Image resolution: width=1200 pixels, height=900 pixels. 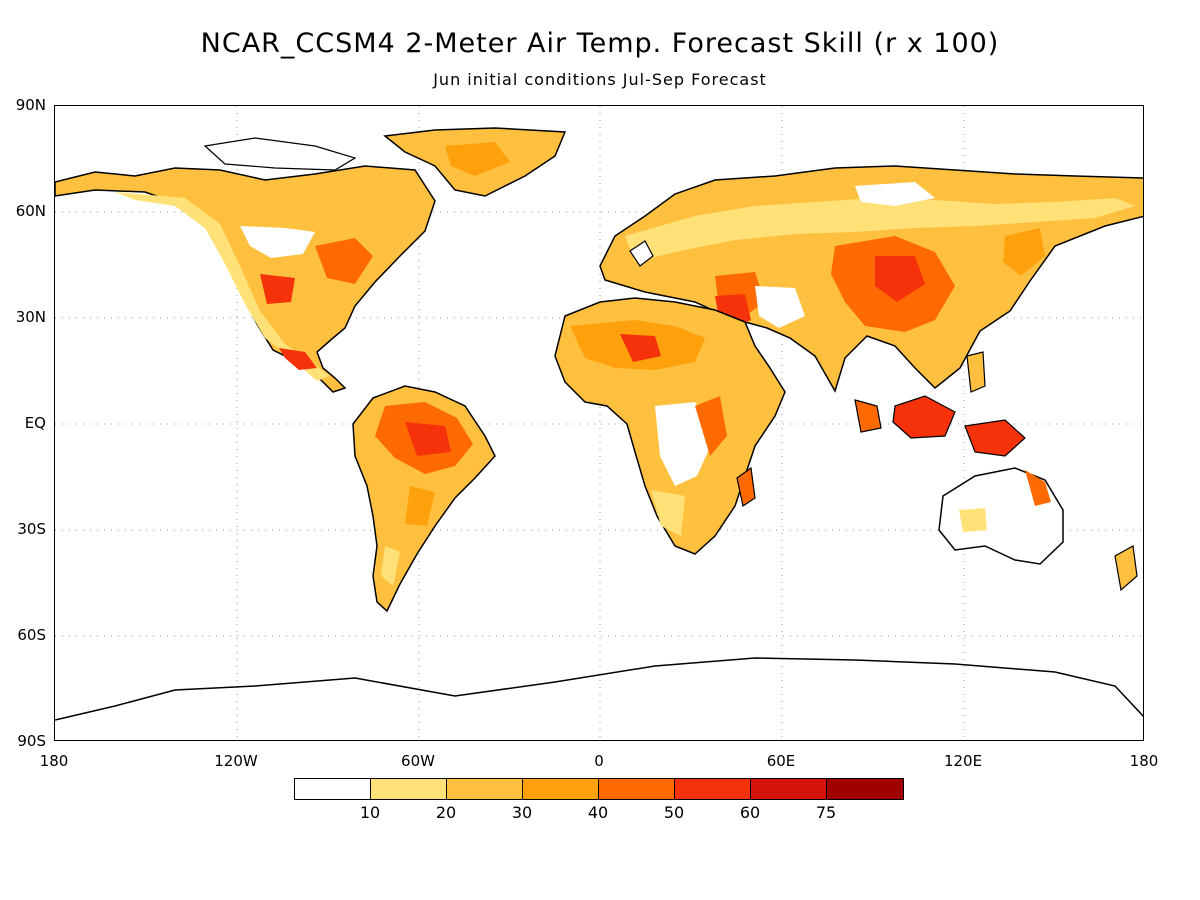 I want to click on colorbar-label-60: 60, so click(x=750, y=812).